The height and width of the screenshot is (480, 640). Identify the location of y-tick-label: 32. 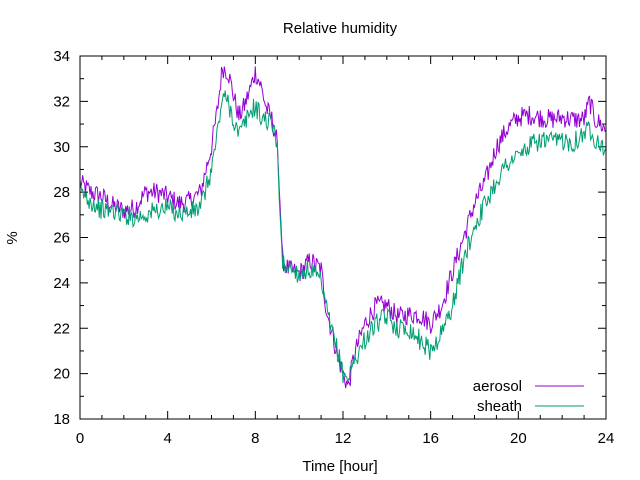
(61, 101).